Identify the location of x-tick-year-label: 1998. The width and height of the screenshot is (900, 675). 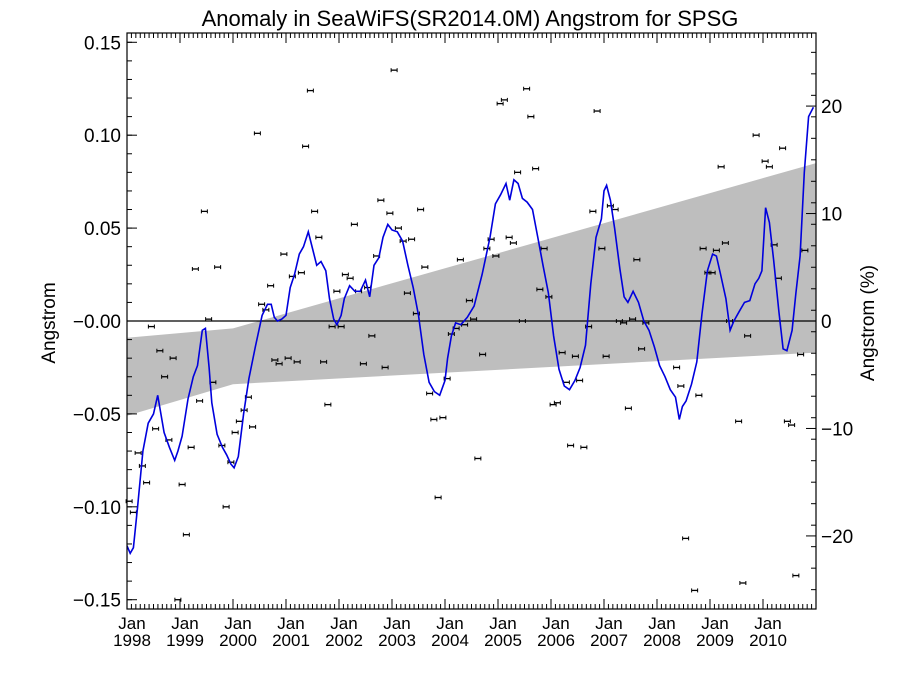
(132, 640).